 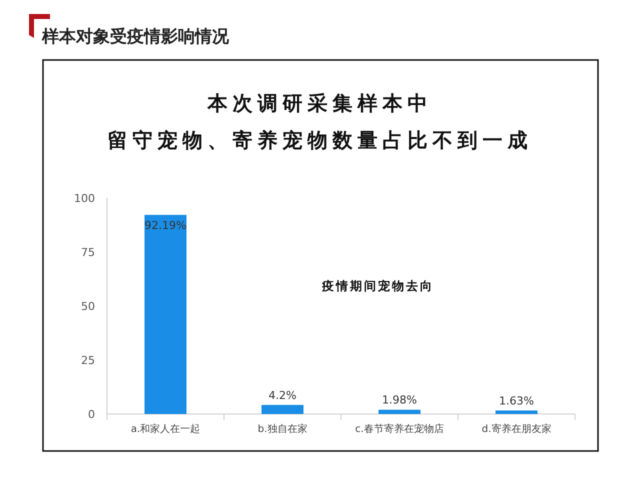 What do you see at coordinates (165, 429) in the screenshot?
I see `x-tick-label: a.和家人在一起` at bounding box center [165, 429].